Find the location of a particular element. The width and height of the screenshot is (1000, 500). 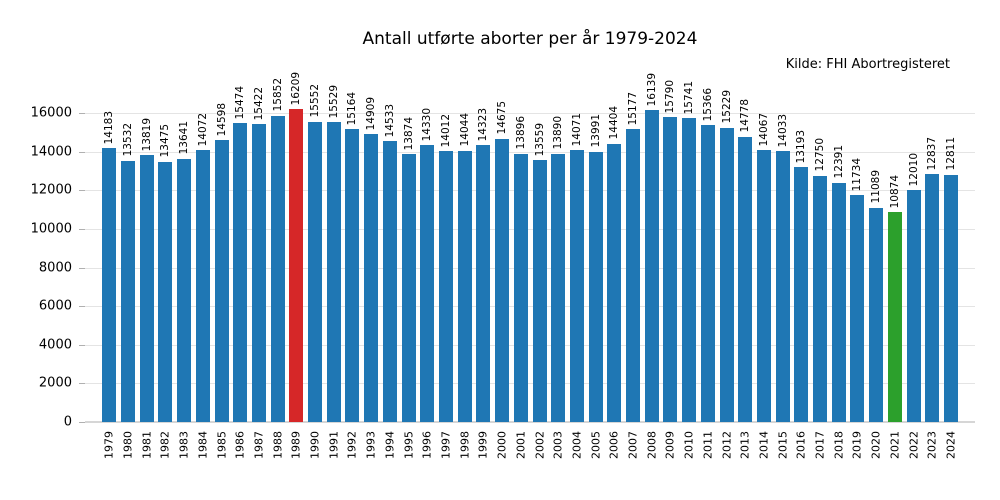

bar-slot: 12391 2018 is located at coordinates (838, 275).